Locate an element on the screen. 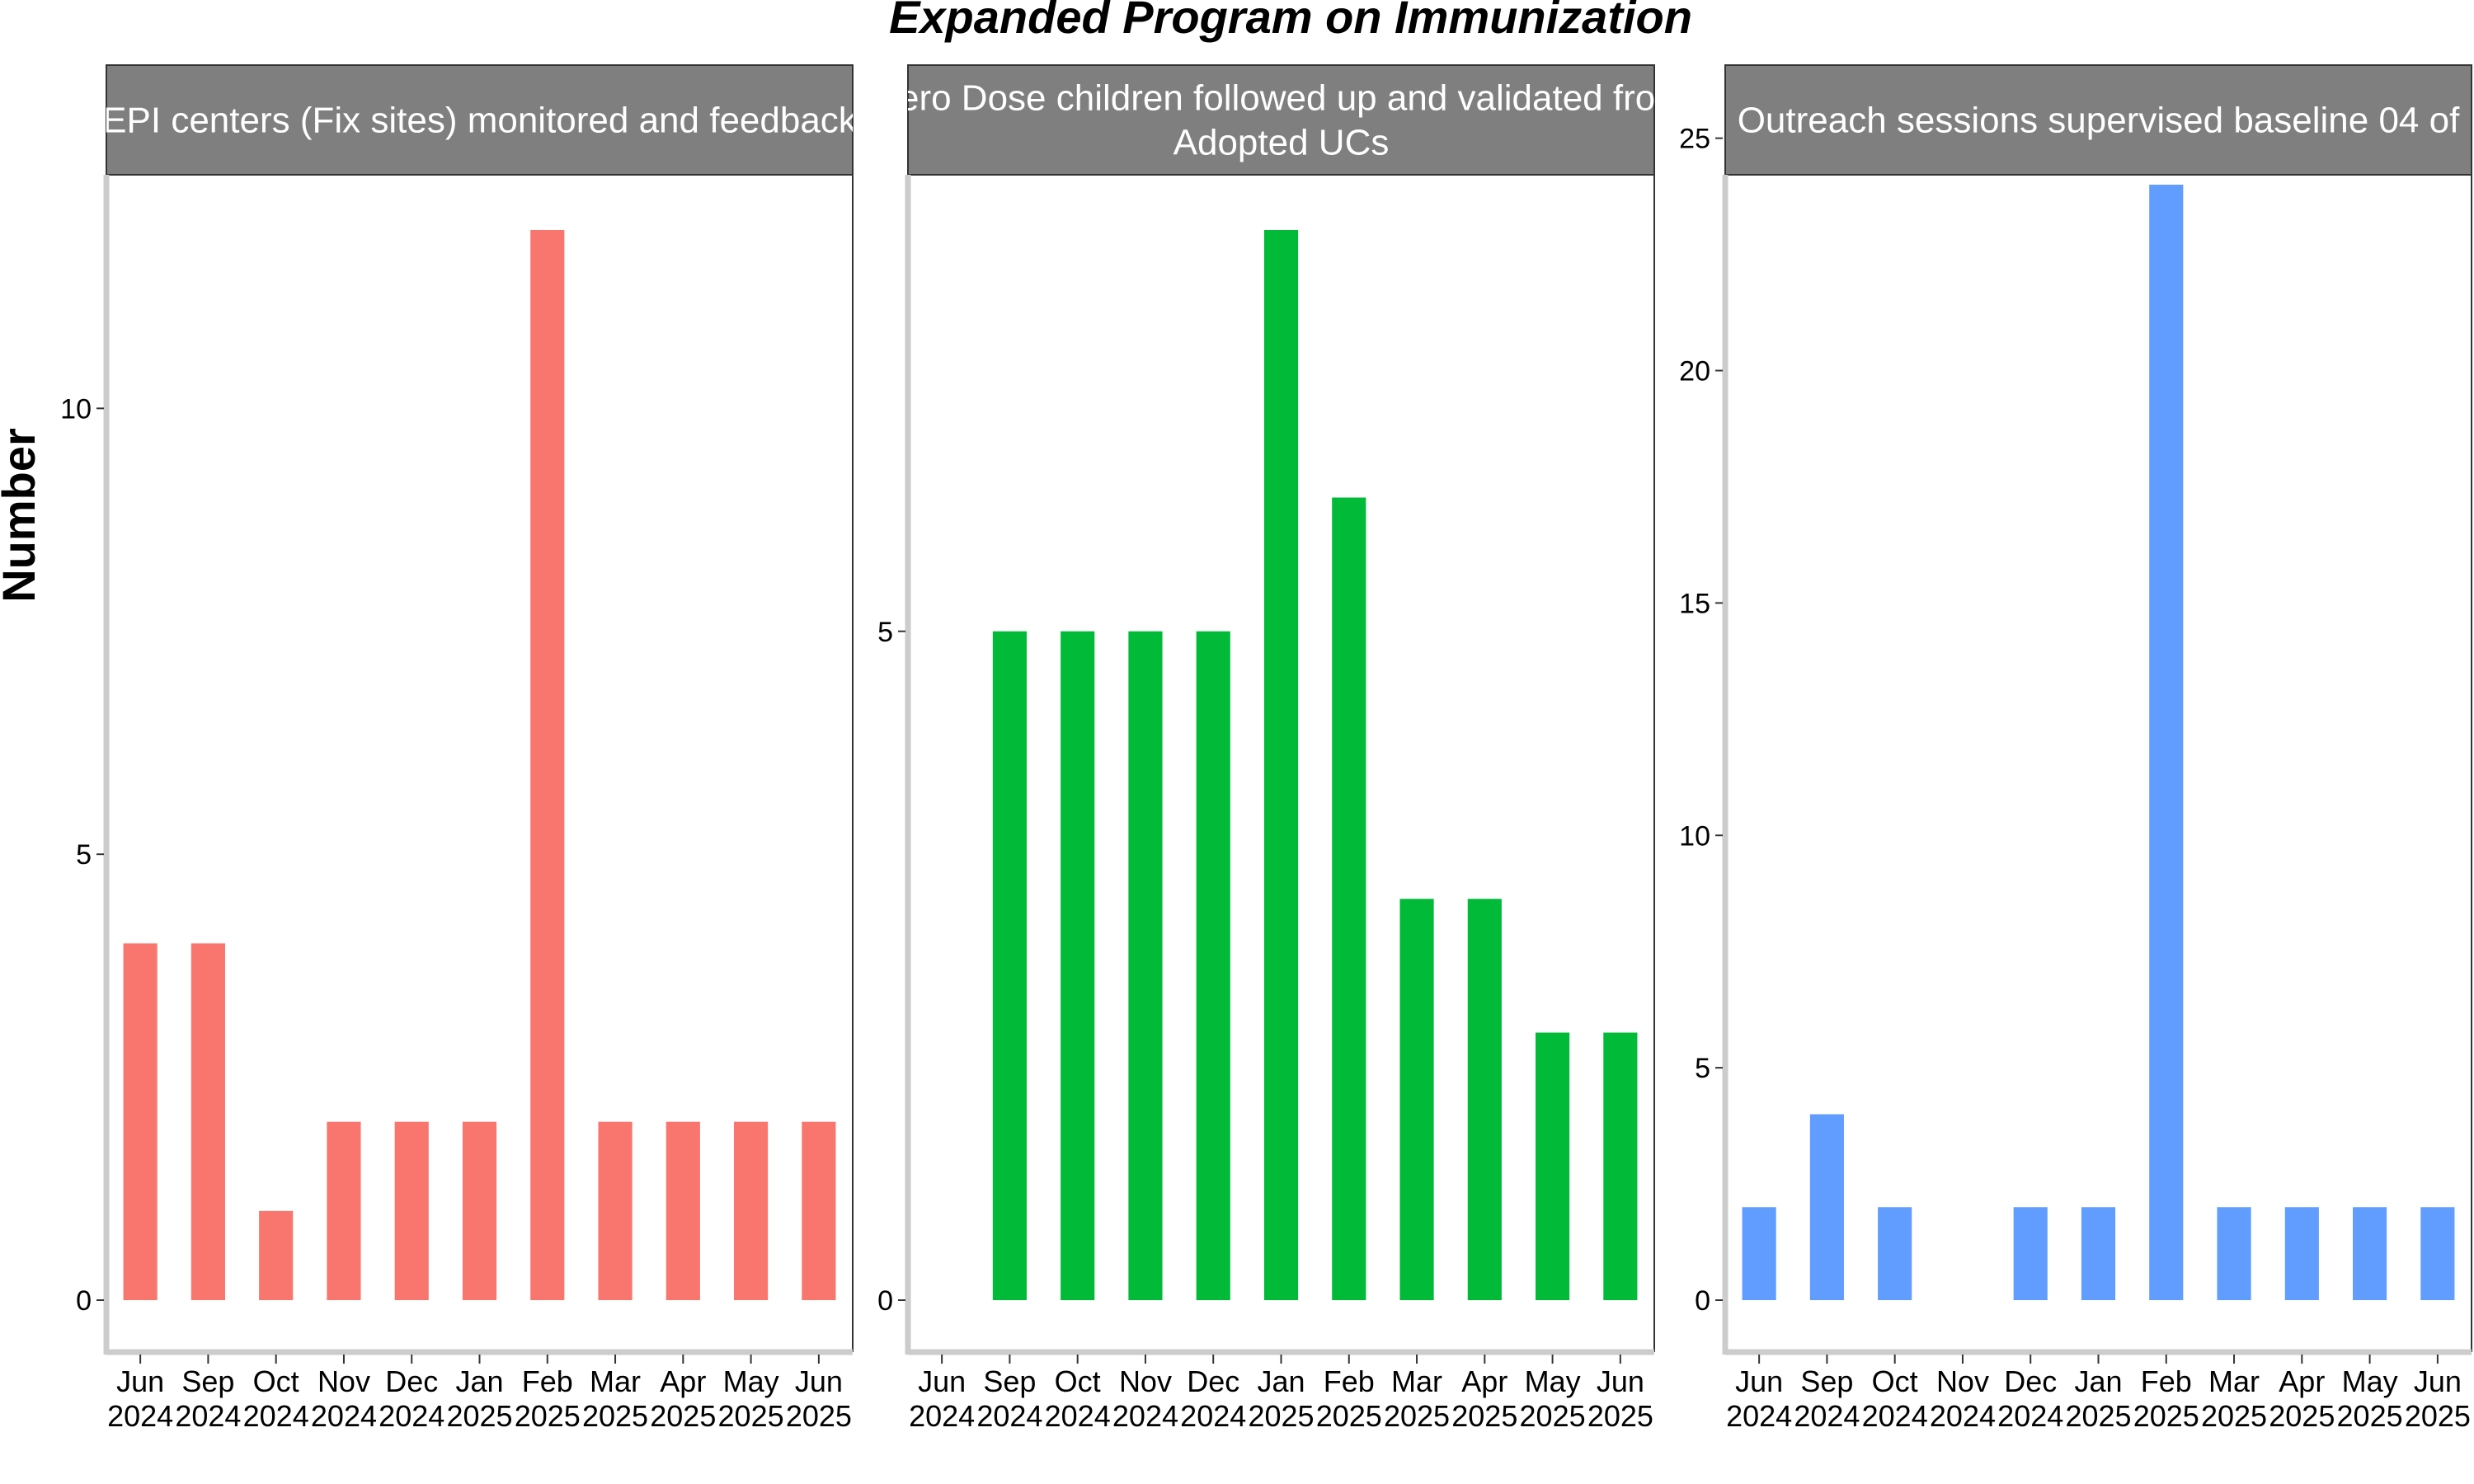  chart-title: Expanded Program on Immunization is located at coordinates (1290, 21).